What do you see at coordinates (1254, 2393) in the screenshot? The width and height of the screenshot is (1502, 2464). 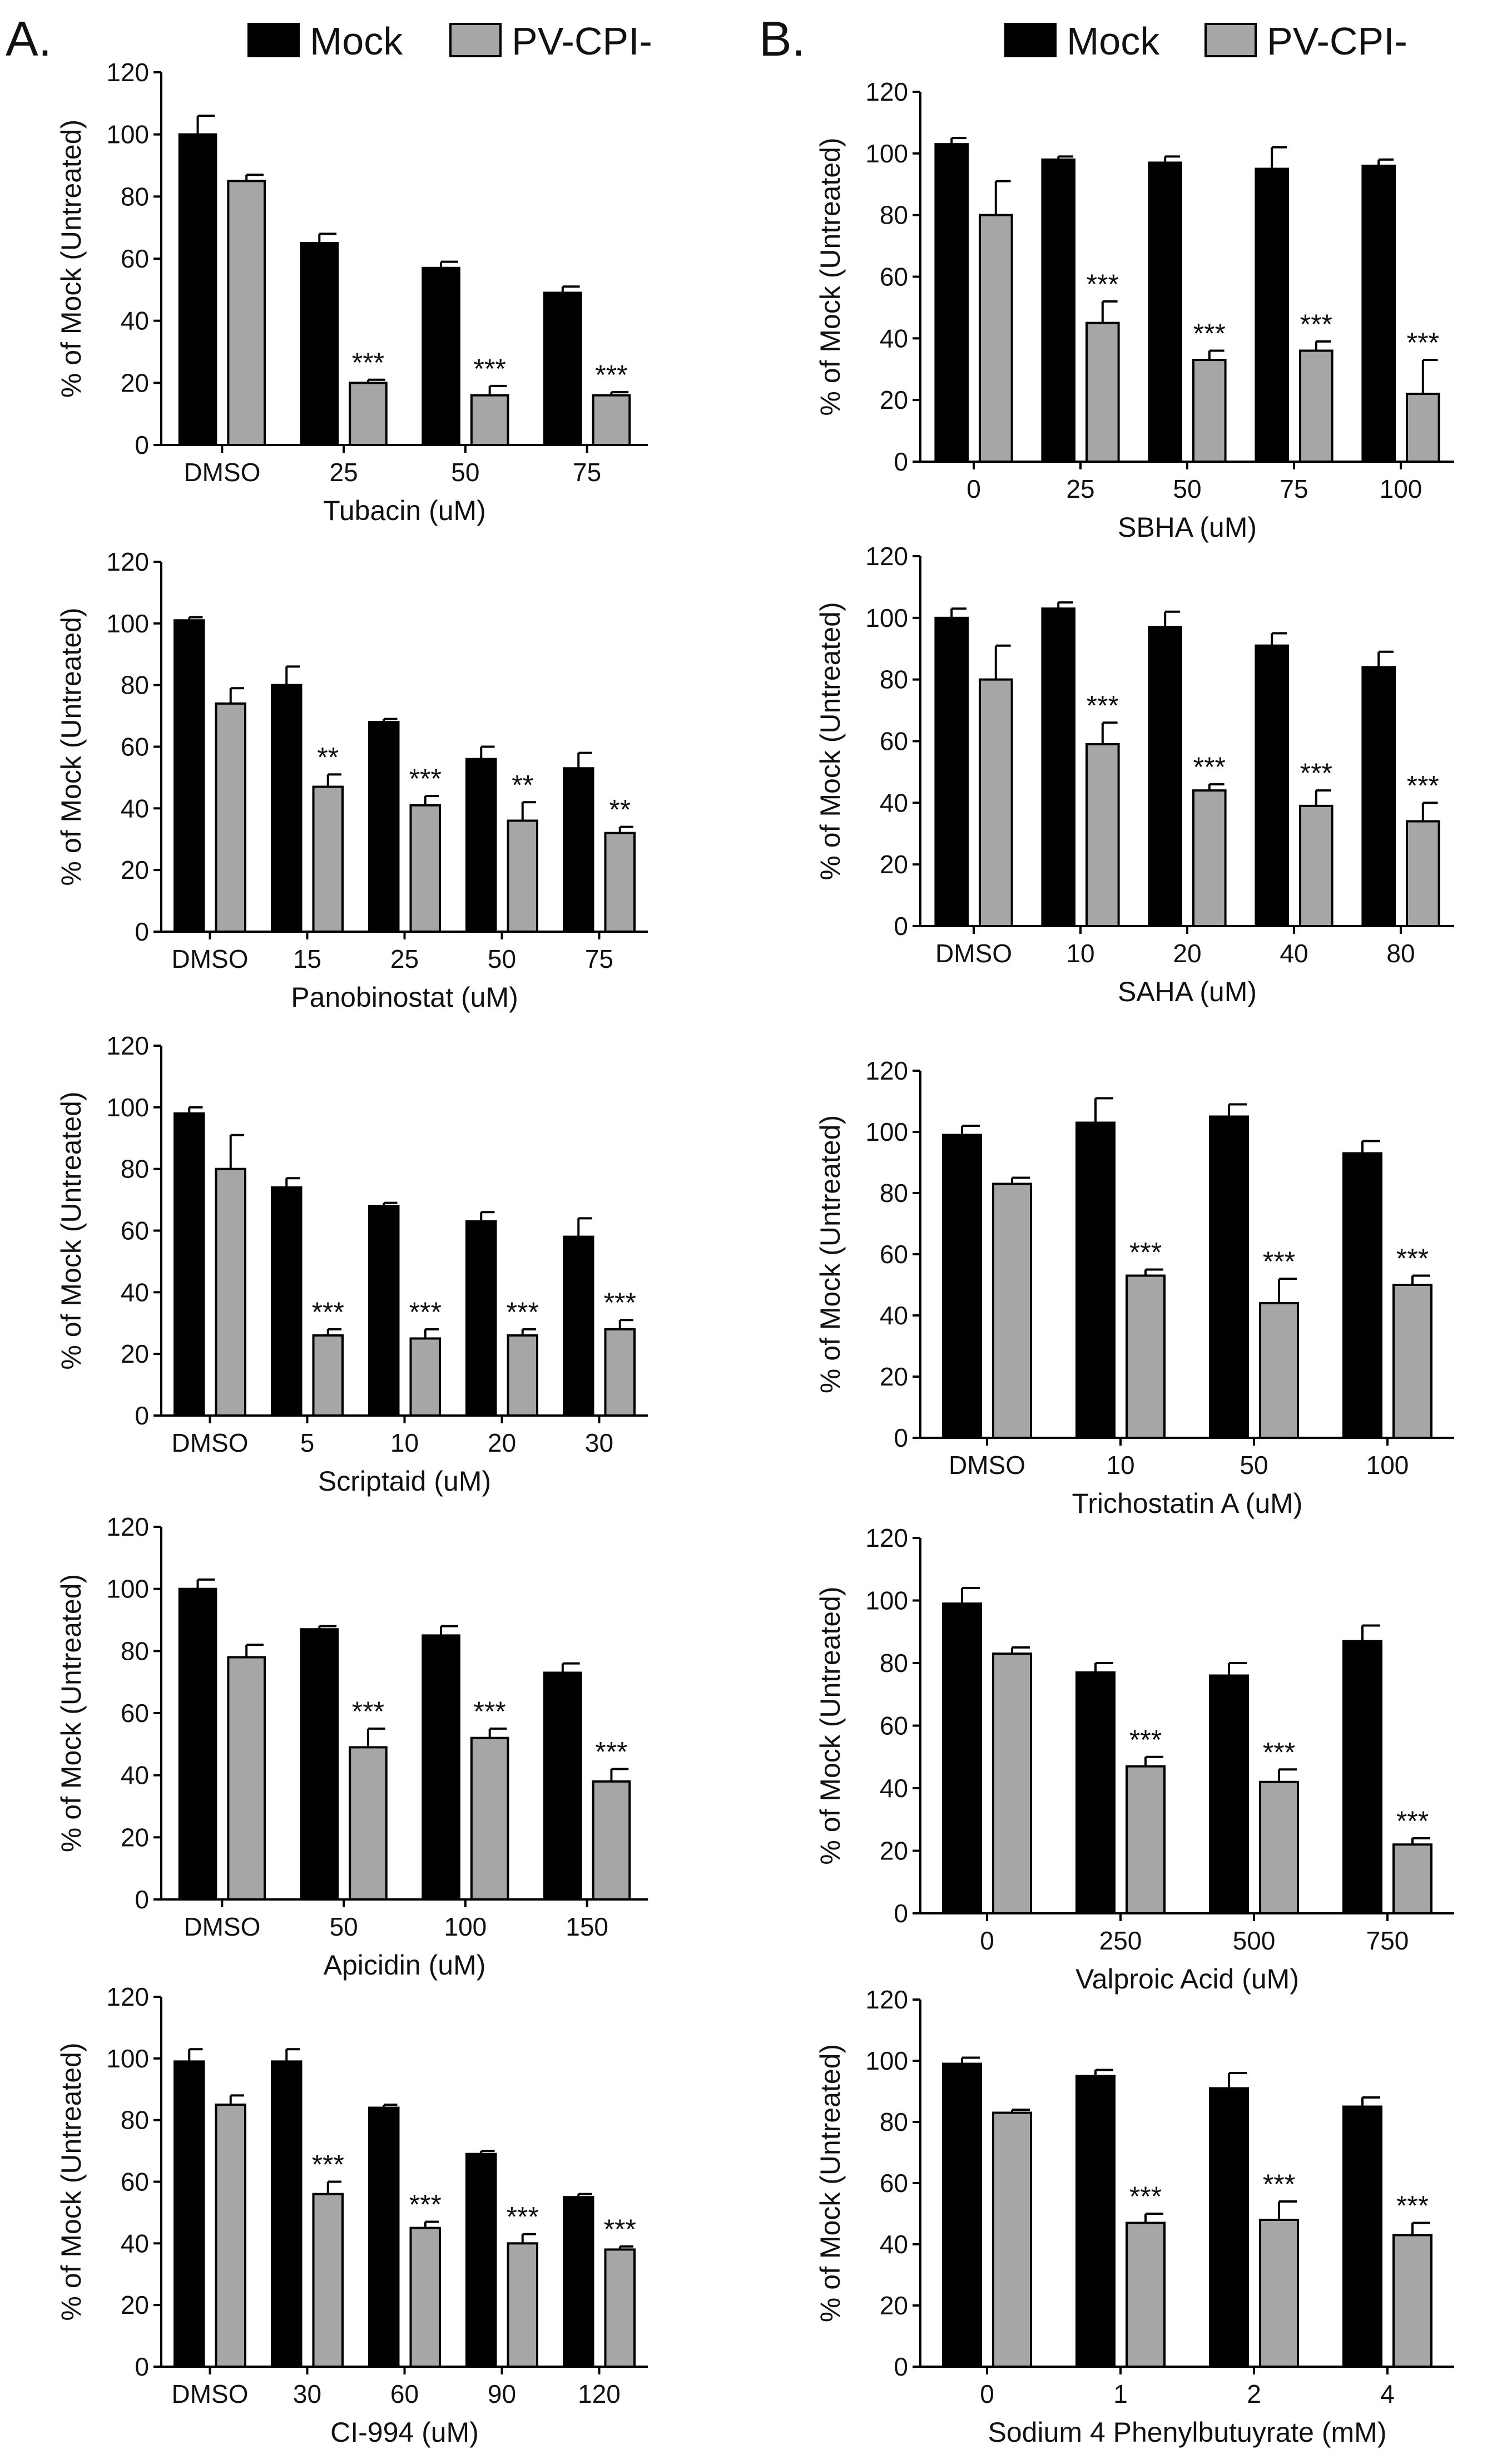 I see `x-tick-label: 2` at bounding box center [1254, 2393].